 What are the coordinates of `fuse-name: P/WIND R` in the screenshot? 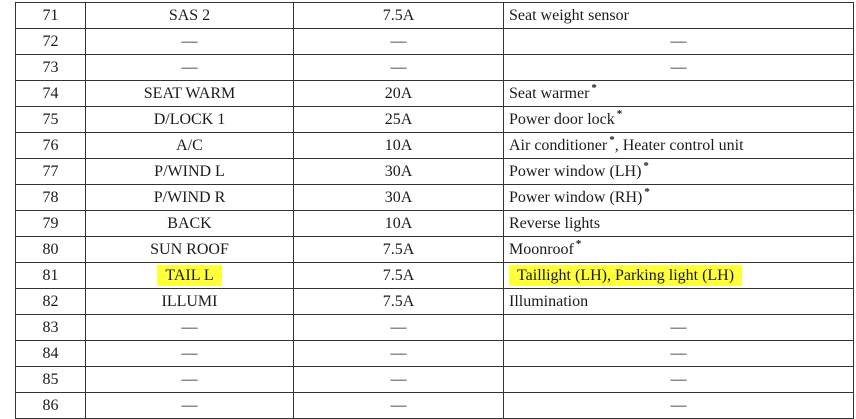 It's located at (189, 197).